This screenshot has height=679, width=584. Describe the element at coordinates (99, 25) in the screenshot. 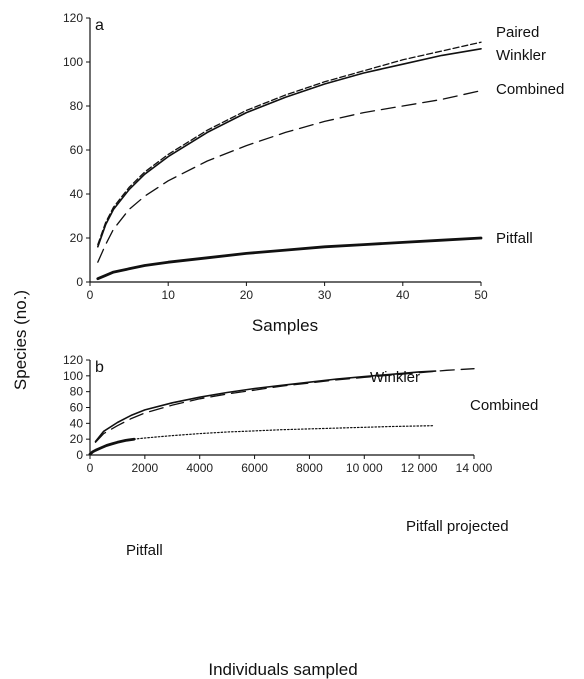

I see `panel-letter: a` at that location.